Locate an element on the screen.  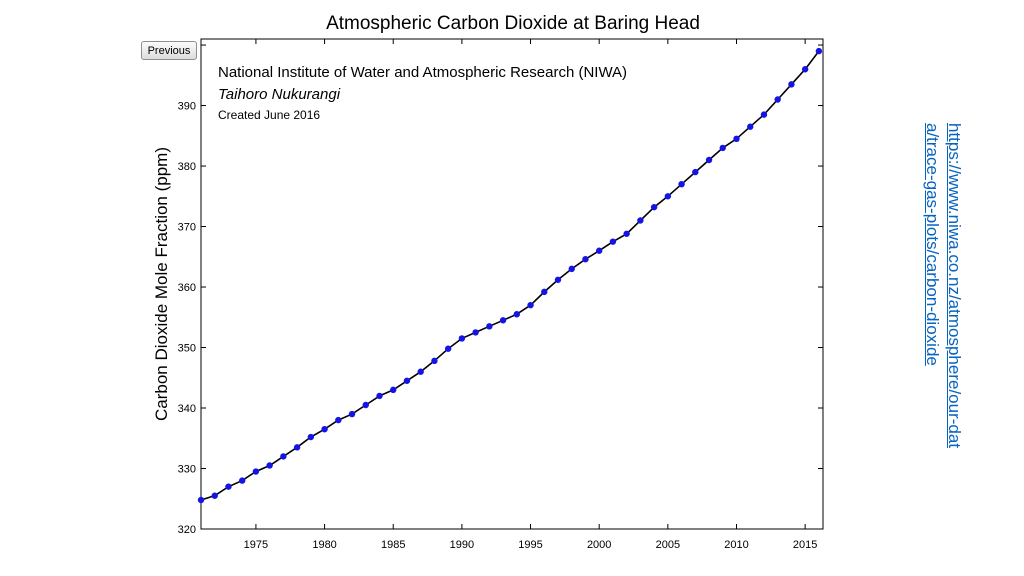
y-tick-label: 340 is located at coordinates (187, 409).